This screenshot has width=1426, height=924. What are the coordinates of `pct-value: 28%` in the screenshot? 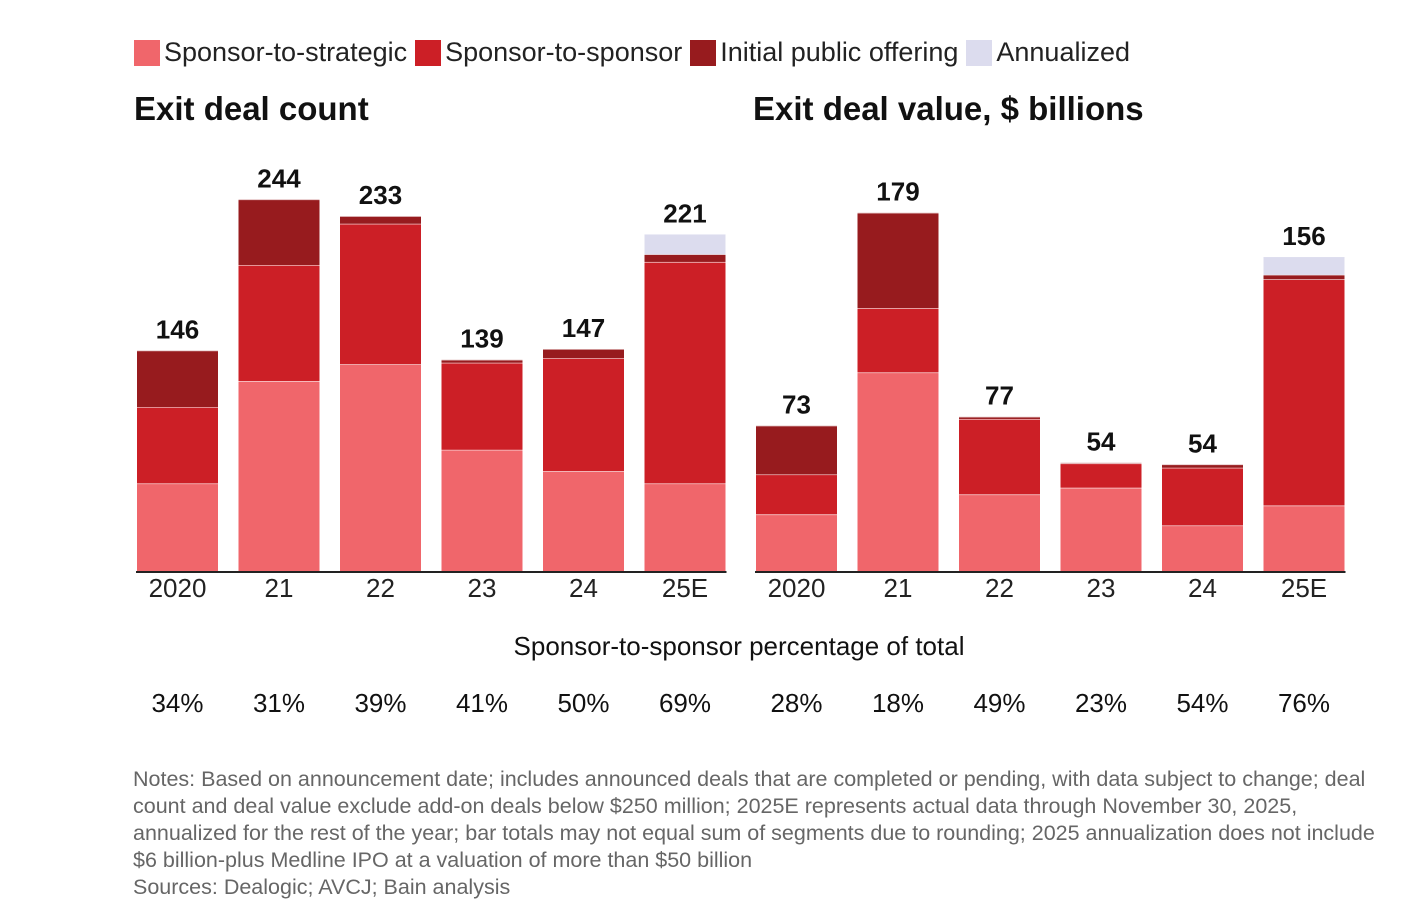 It's located at (796, 703).